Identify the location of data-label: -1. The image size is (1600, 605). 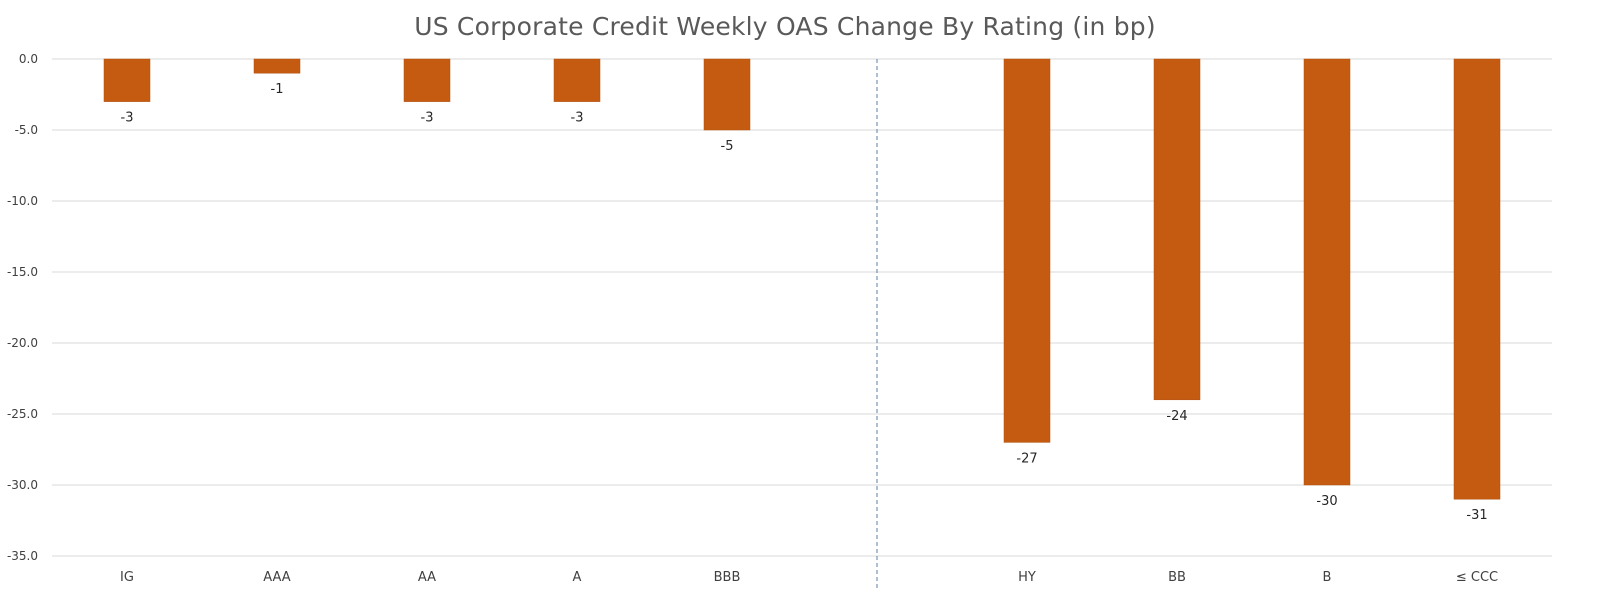
(277, 89).